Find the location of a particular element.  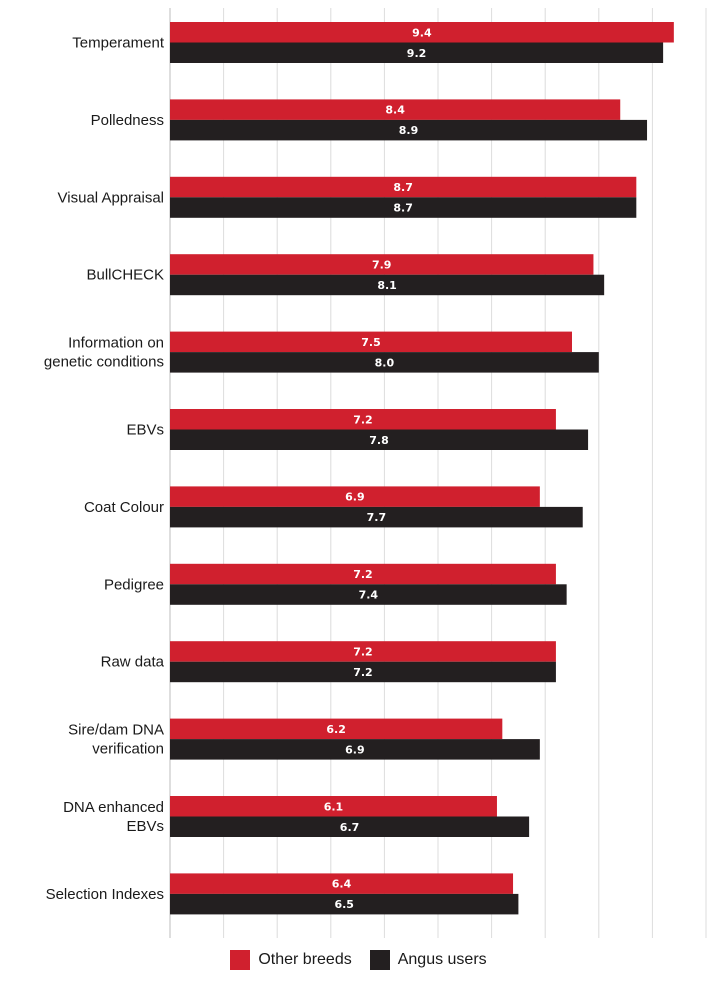

category-label-line: DNA enhanced is located at coordinates (113, 807).